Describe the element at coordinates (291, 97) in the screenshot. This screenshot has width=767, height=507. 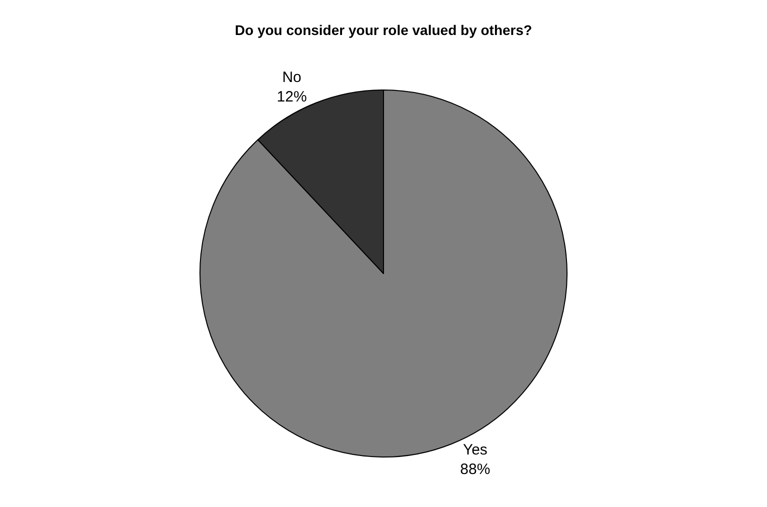
I see `data-label: 12%` at that location.